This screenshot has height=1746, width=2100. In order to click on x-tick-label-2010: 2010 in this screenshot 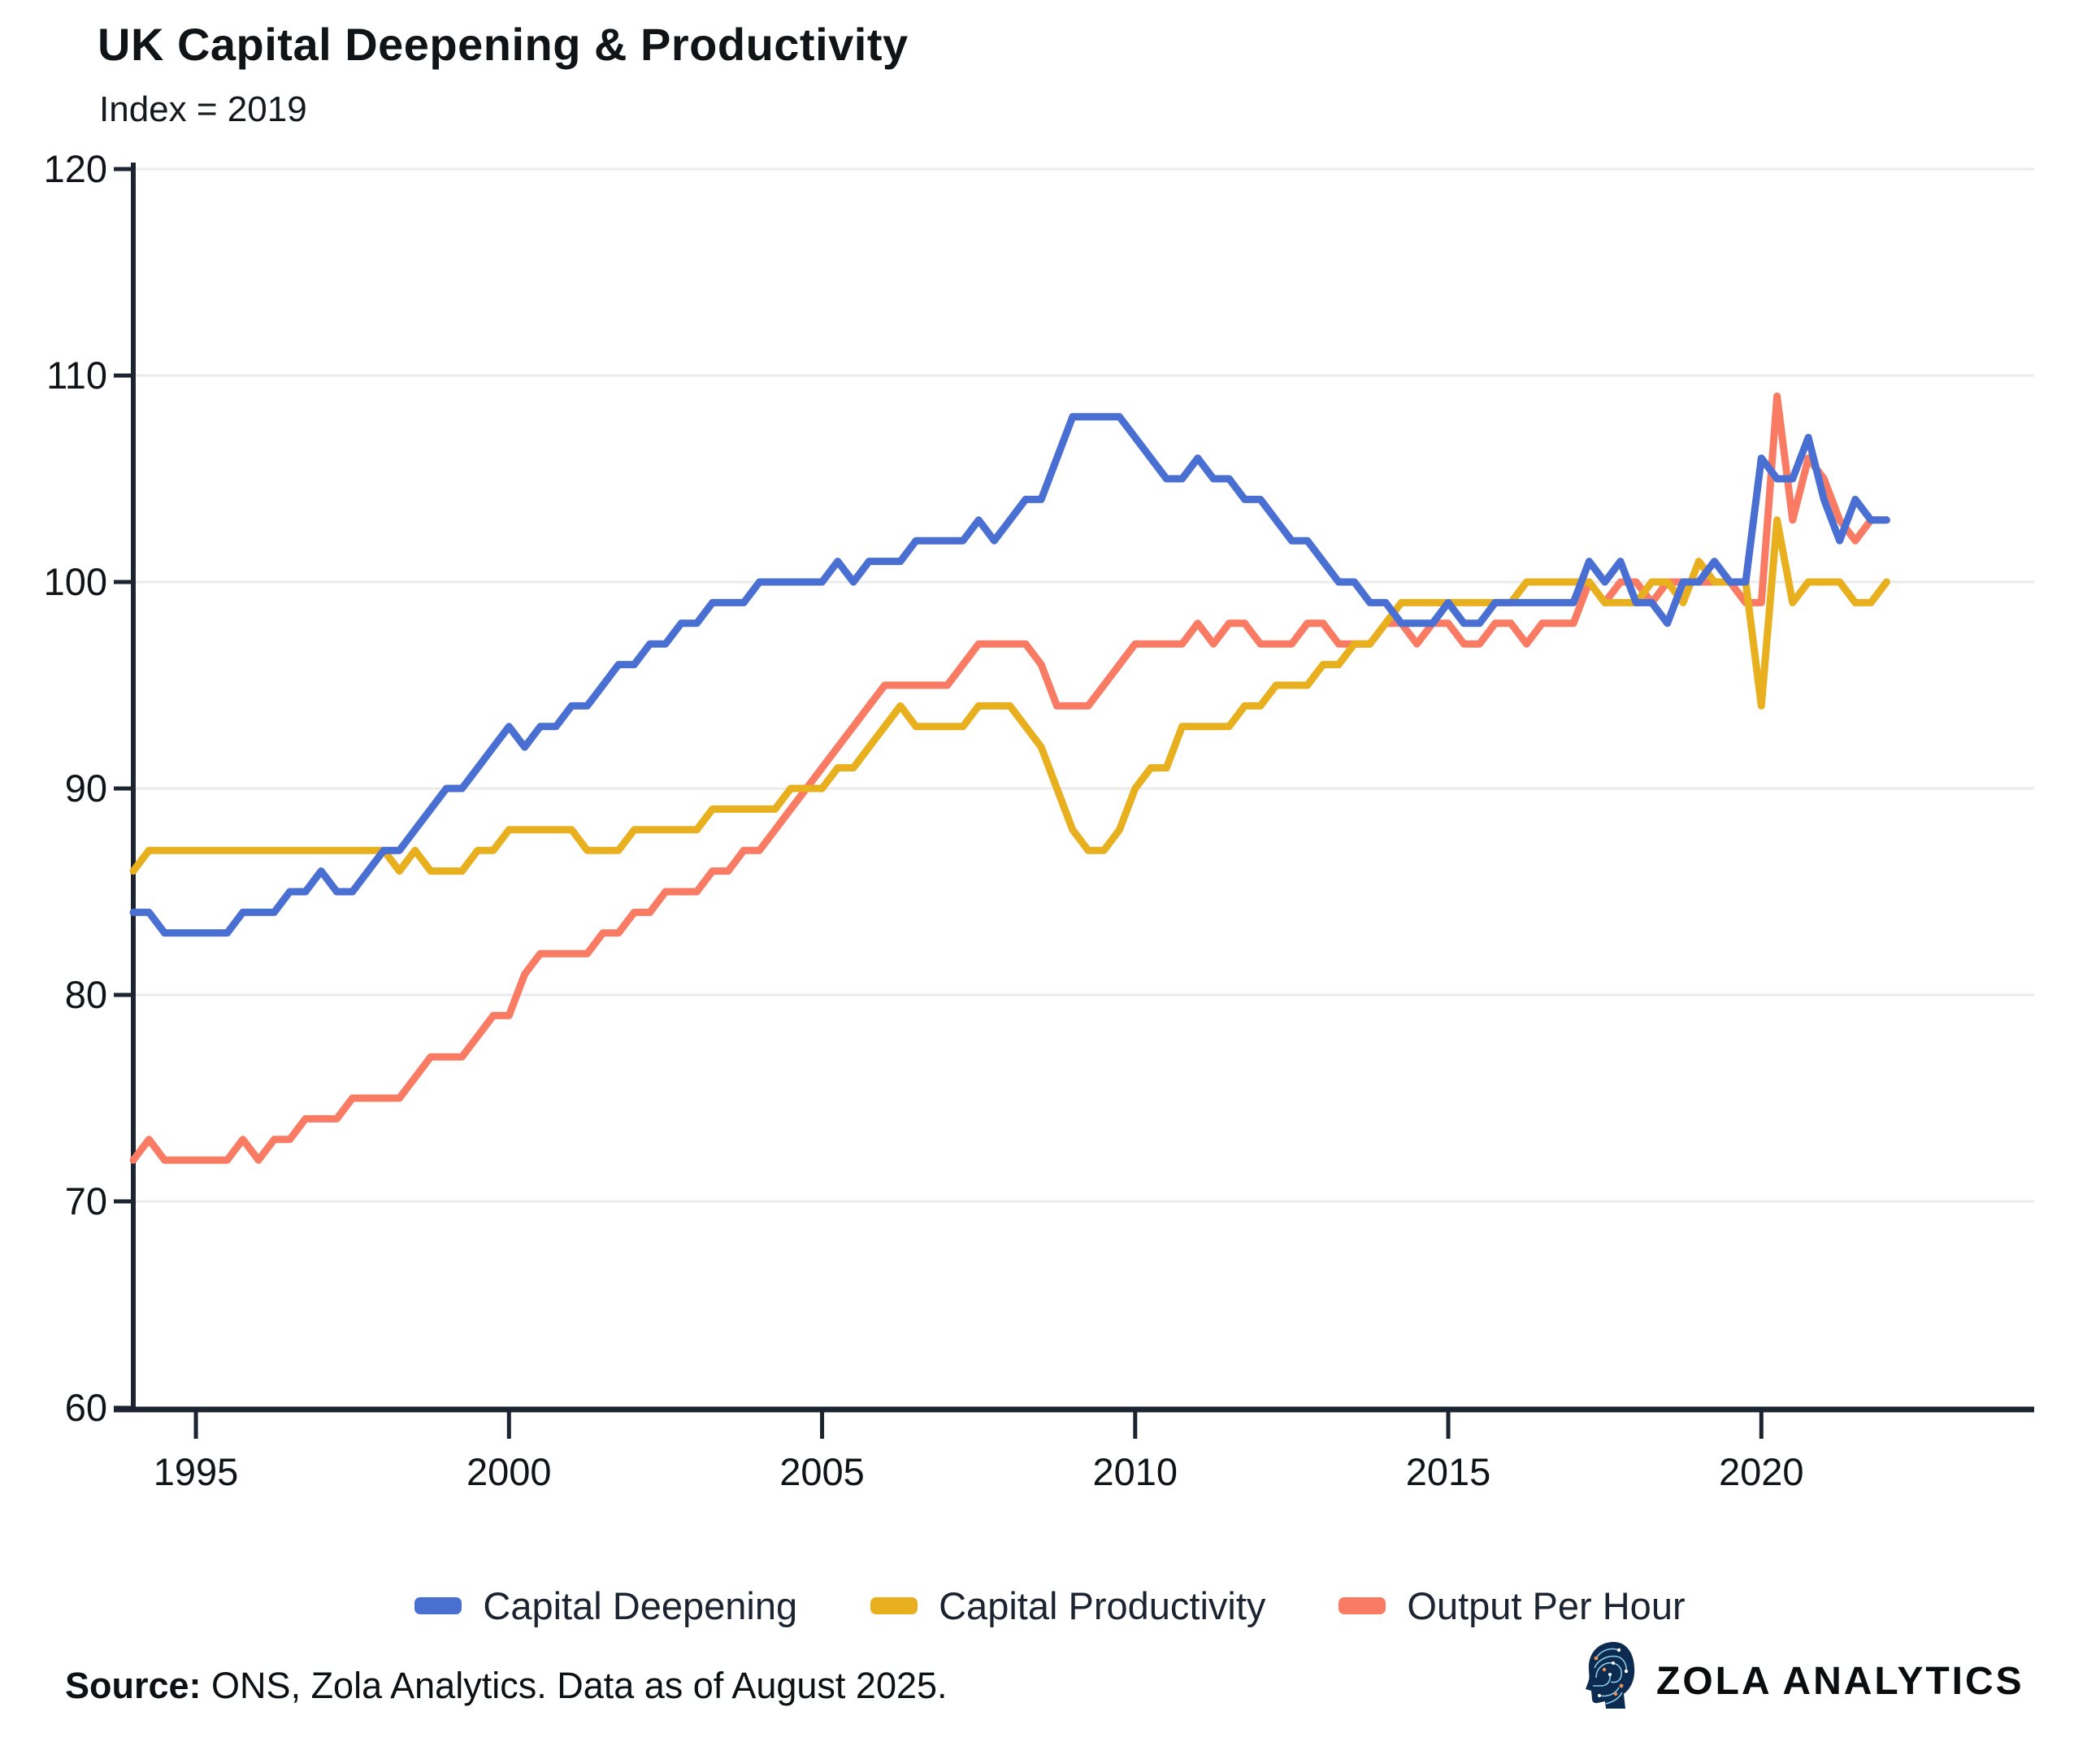, I will do `click(1135, 1472)`.